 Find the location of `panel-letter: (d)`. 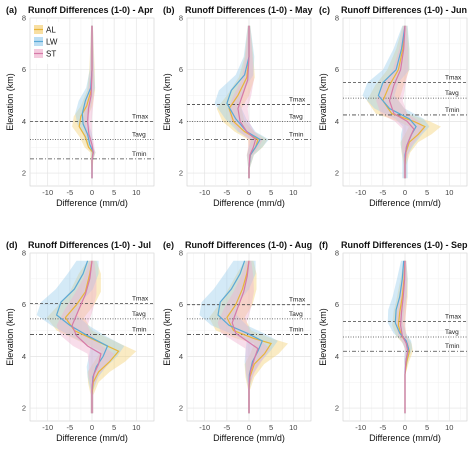

panel-letter: (d) is located at coordinates (12, 245).